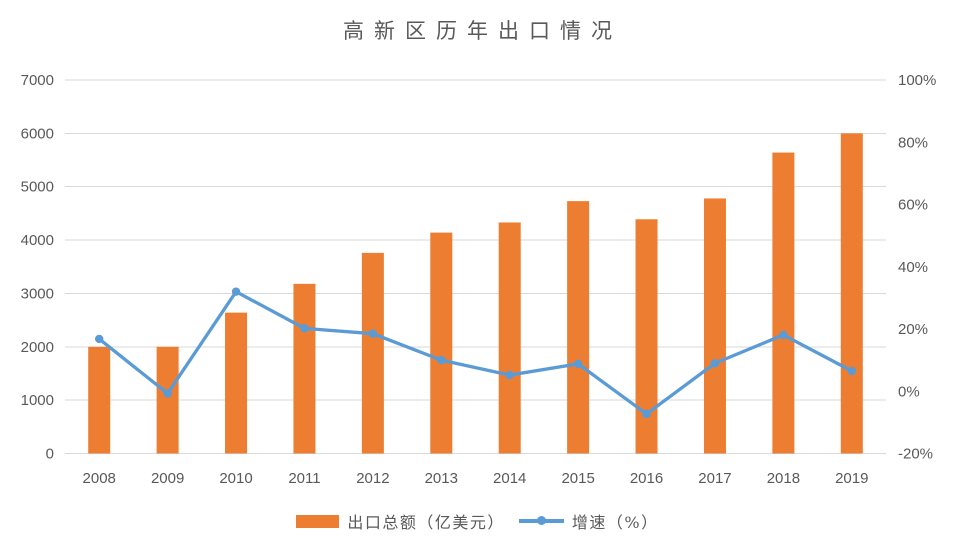 The height and width of the screenshot is (552, 955). Describe the element at coordinates (99, 478) in the screenshot. I see `x-axis-tick-label: 2008` at that location.